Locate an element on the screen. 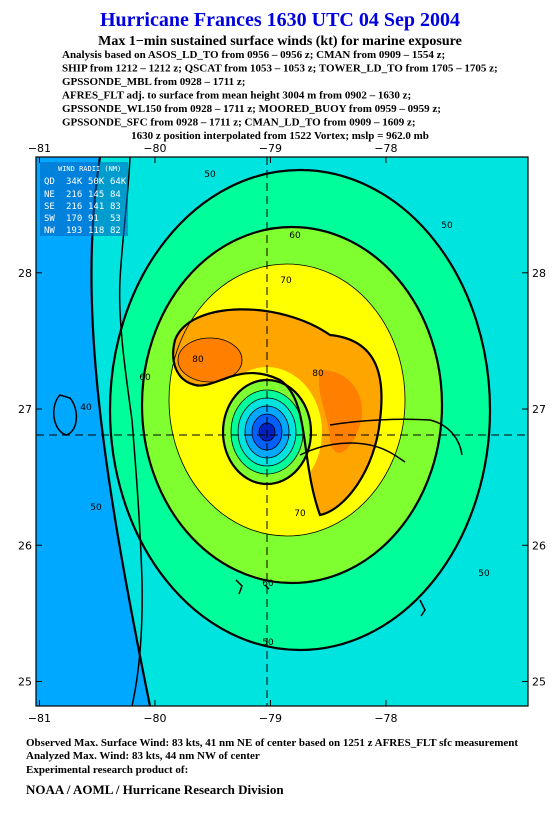 The width and height of the screenshot is (560, 815). radii-cell: 118 is located at coordinates (96, 231).